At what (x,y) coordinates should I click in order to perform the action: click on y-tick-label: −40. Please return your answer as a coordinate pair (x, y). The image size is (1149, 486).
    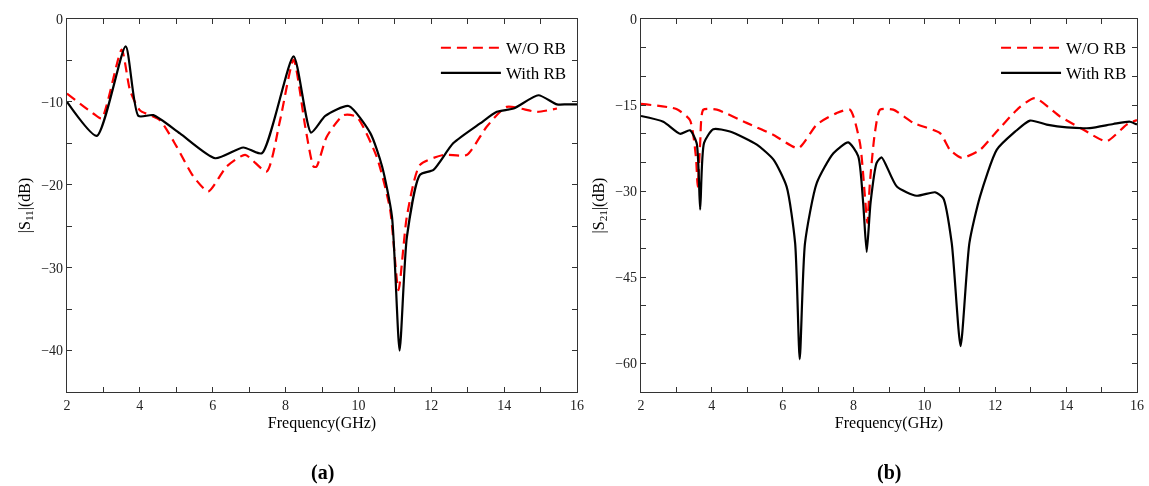
    Looking at the image, I should click on (52, 351).